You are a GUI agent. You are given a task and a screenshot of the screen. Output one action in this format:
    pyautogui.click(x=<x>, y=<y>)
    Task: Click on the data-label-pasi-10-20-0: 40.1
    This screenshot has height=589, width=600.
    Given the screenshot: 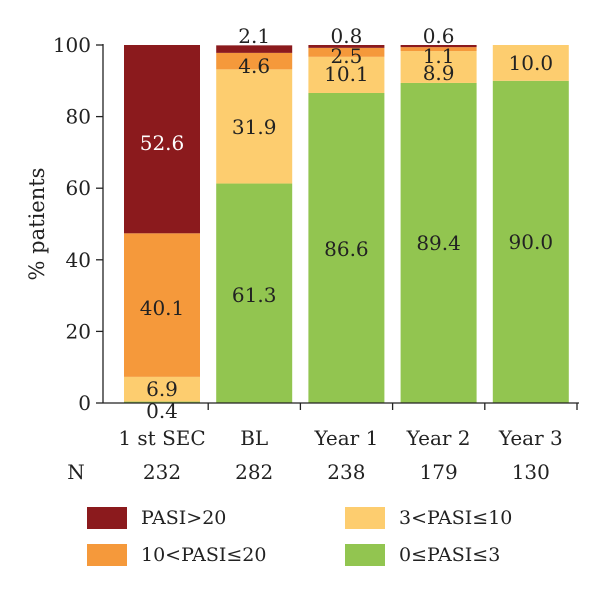 What is the action you would take?
    pyautogui.click(x=162, y=308)
    